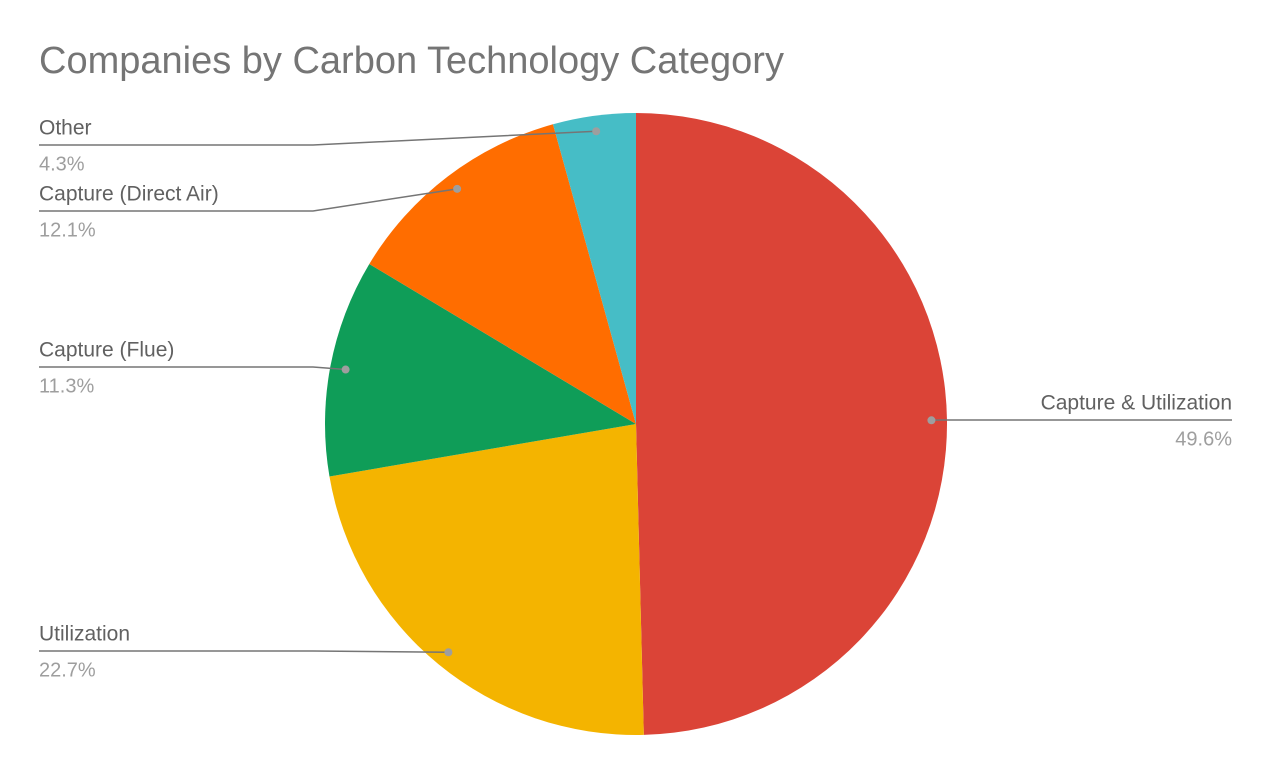 This screenshot has width=1272, height=774. Describe the element at coordinates (66, 386) in the screenshot. I see `slice-value: 11.3%` at that location.